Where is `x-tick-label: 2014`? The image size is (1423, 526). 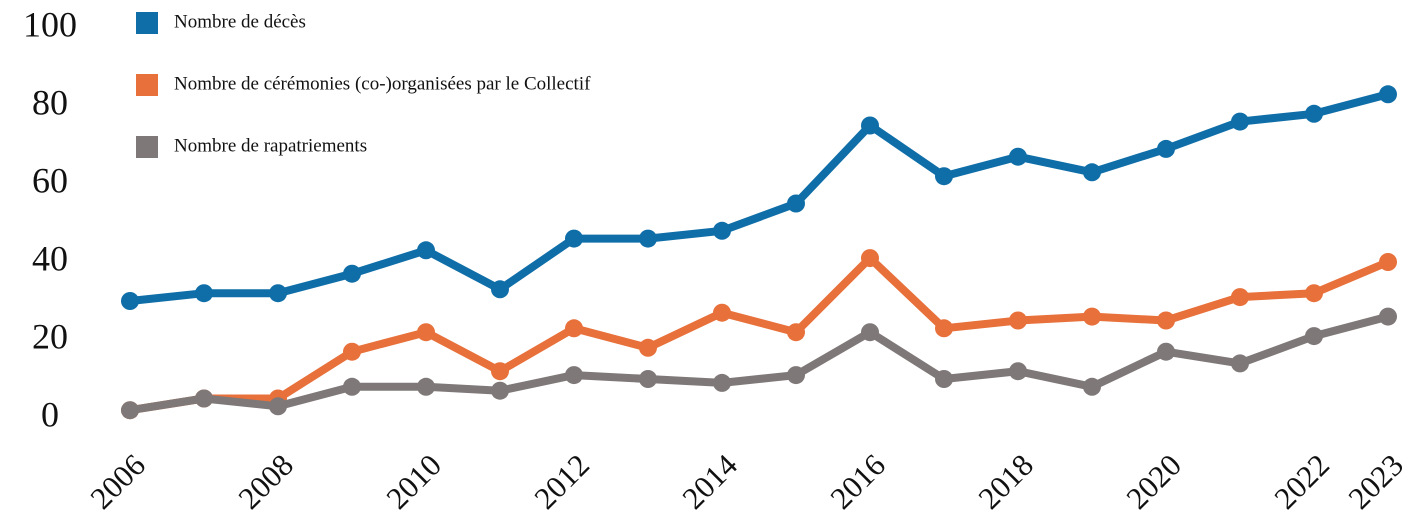 x-tick-label: 2014 is located at coordinates (709, 481).